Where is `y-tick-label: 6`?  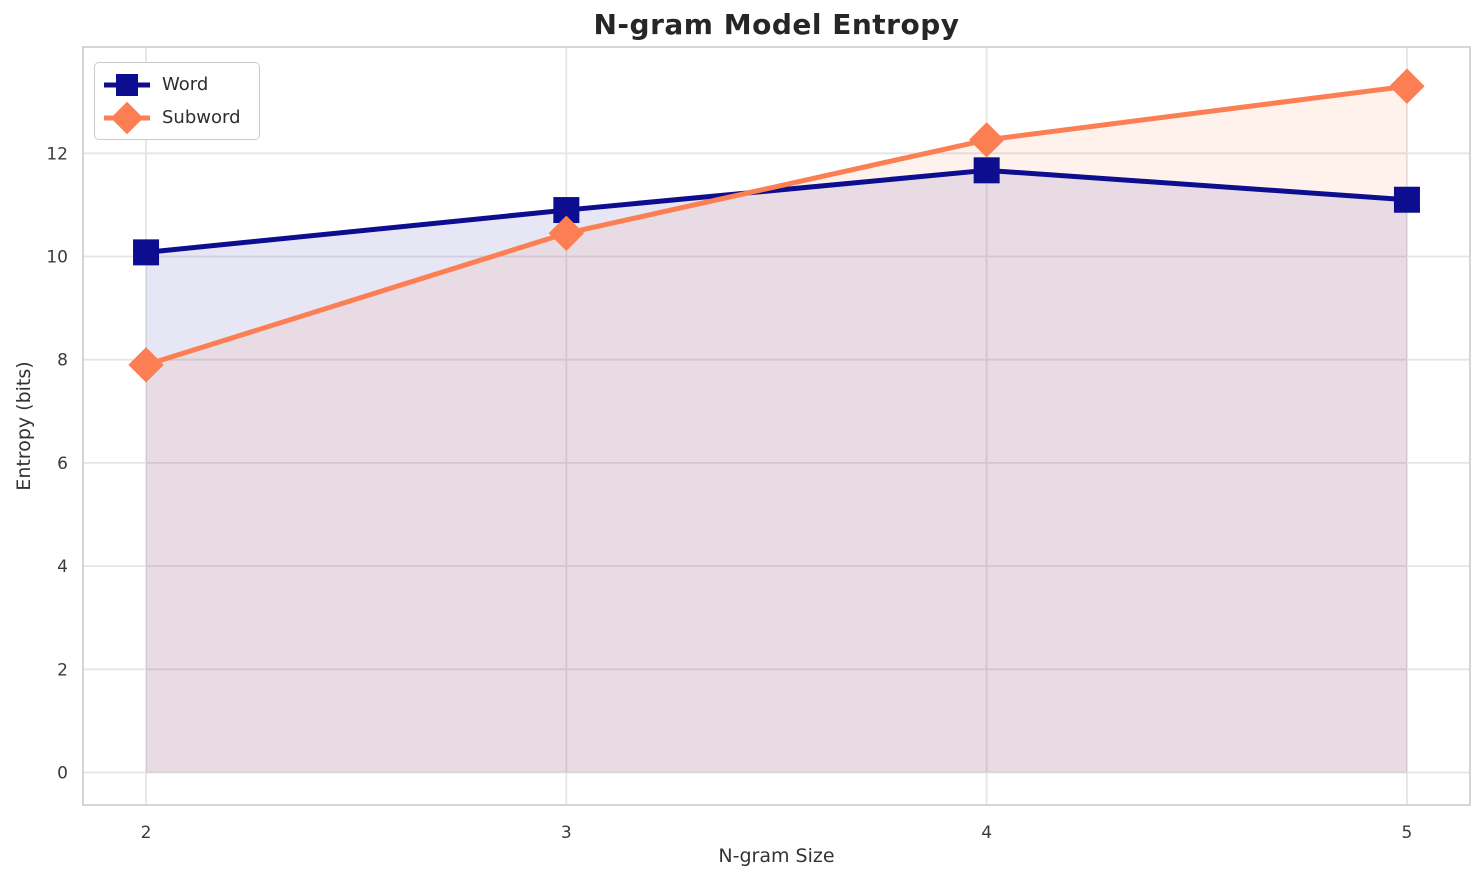
y-tick-label: 6 is located at coordinates (62, 464).